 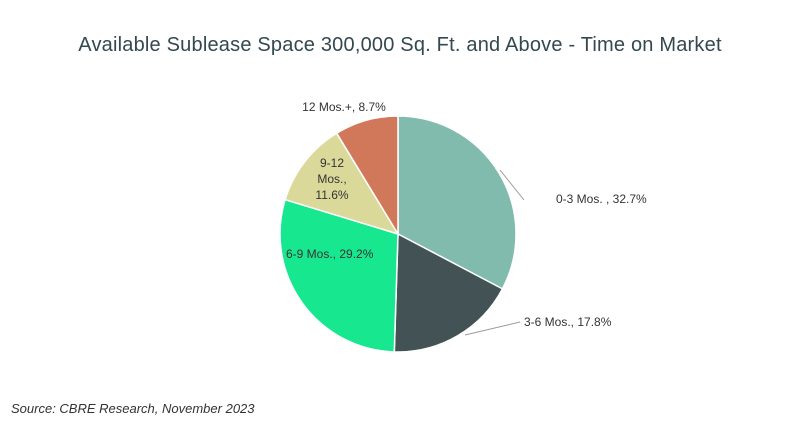 What do you see at coordinates (568, 322) in the screenshot?
I see `slice-label-3-6-mos: 3-6 Mos., 17.8%` at bounding box center [568, 322].